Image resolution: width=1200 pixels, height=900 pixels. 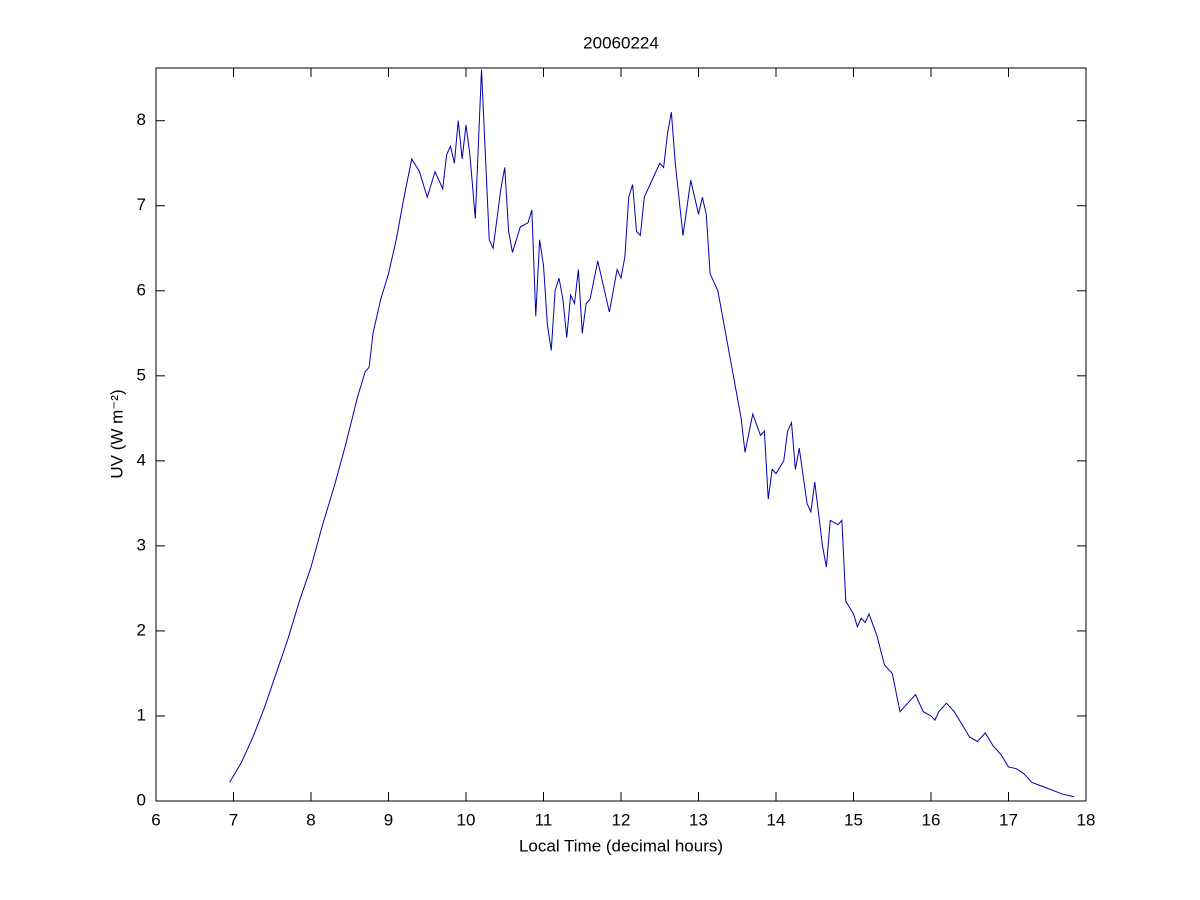 What do you see at coordinates (698, 819) in the screenshot?
I see `x-tick-label: 13` at bounding box center [698, 819].